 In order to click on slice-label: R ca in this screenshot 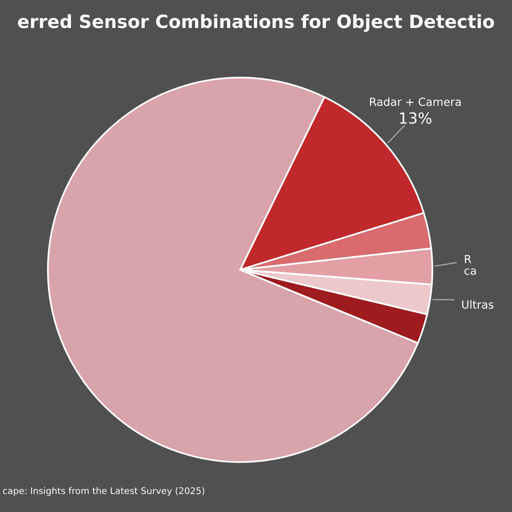, I will do `click(470, 264)`.